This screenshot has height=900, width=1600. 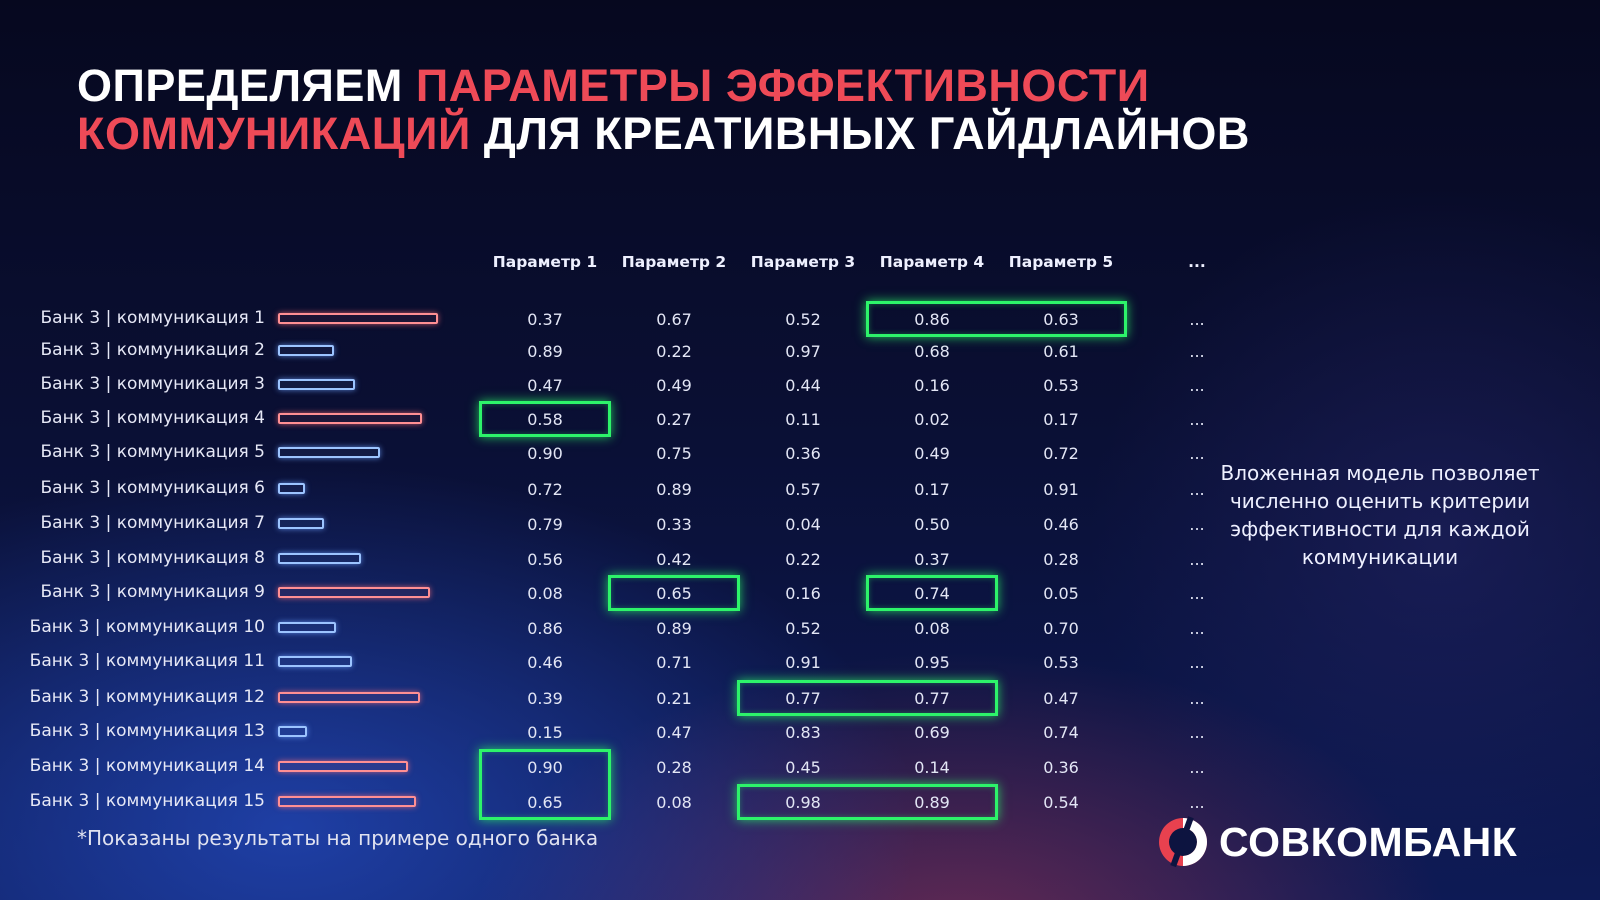 What do you see at coordinates (932, 489) in the screenshot?
I see `table-cell: 0.17` at bounding box center [932, 489].